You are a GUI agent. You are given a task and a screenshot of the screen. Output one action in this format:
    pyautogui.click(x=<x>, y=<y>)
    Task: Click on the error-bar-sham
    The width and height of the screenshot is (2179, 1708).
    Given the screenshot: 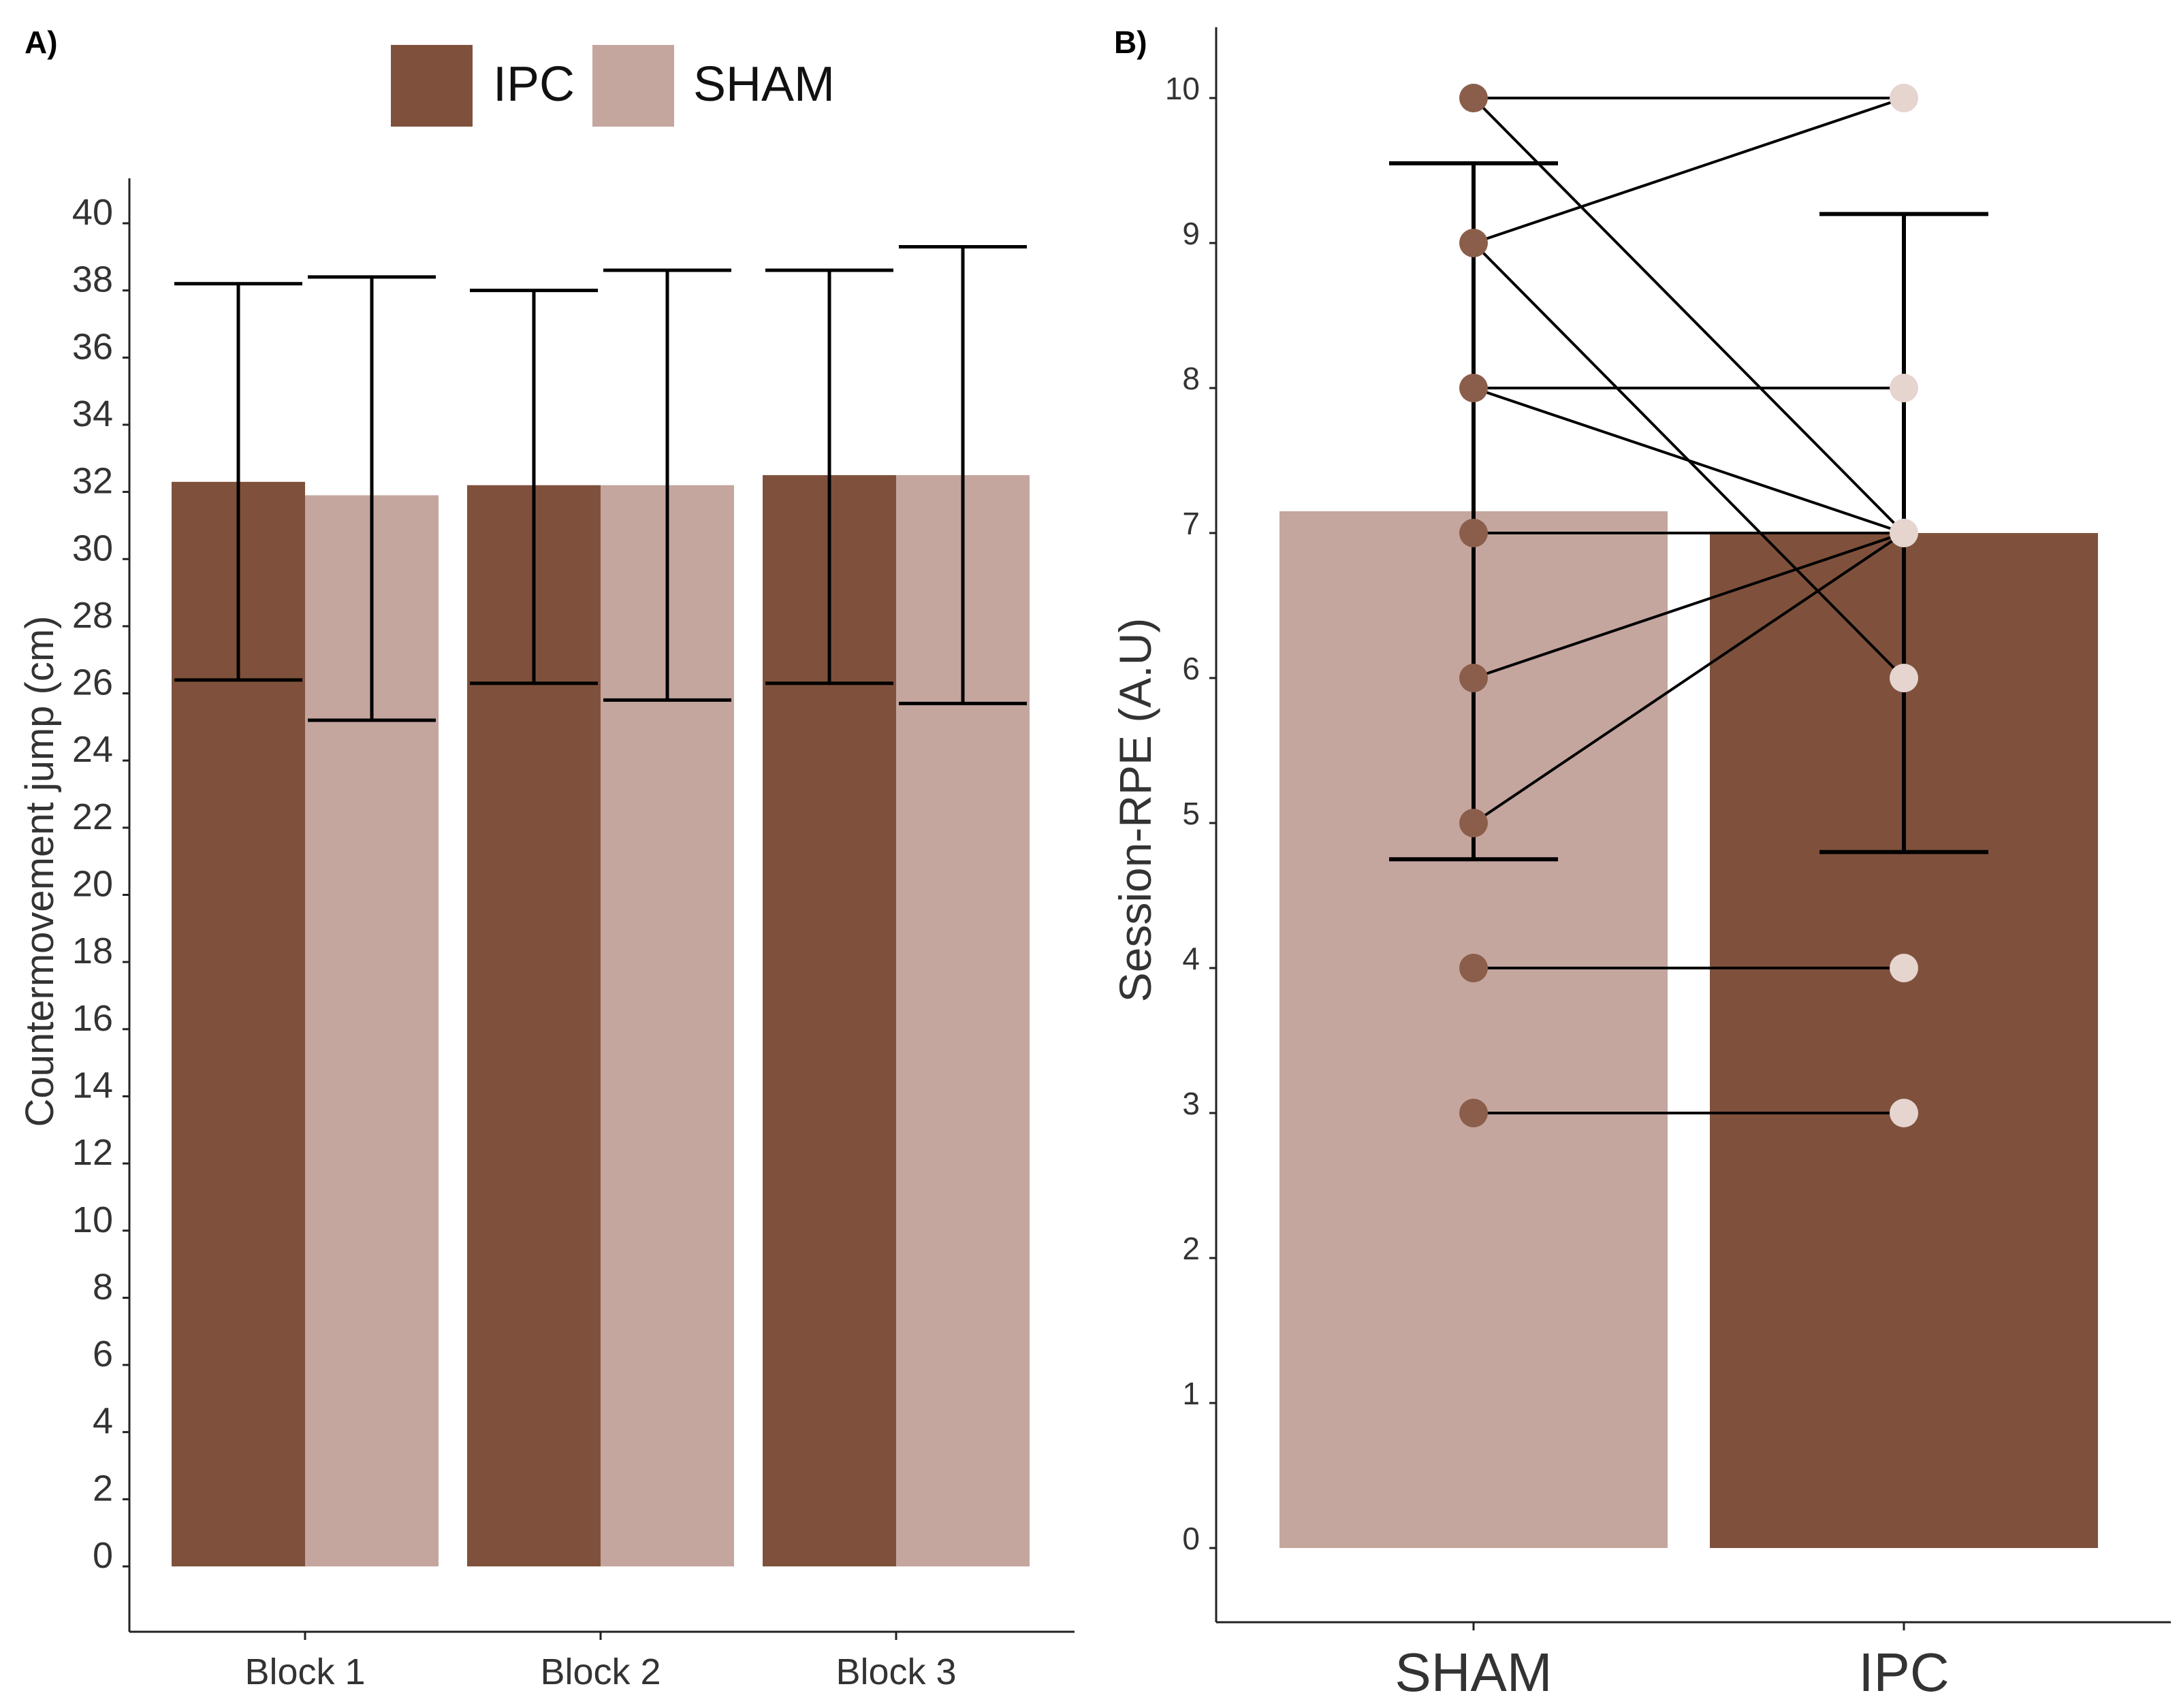 What is the action you would take?
    pyautogui.click(x=1473, y=511)
    